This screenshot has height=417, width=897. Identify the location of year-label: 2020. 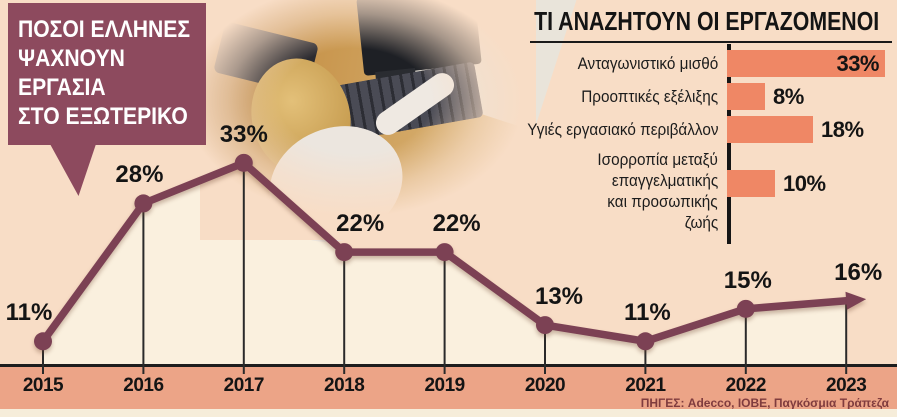
(545, 385).